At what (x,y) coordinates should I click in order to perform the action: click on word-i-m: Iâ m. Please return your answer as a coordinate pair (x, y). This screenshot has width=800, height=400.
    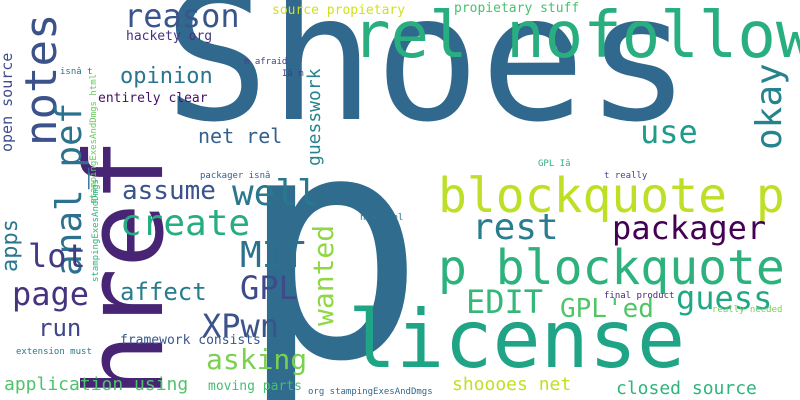
    Looking at the image, I should click on (293, 74).